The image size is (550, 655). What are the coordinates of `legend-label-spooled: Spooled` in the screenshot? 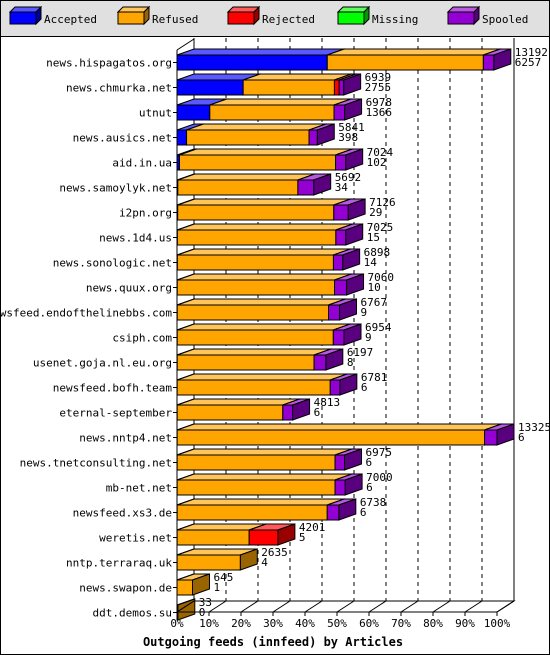 It's located at (505, 19).